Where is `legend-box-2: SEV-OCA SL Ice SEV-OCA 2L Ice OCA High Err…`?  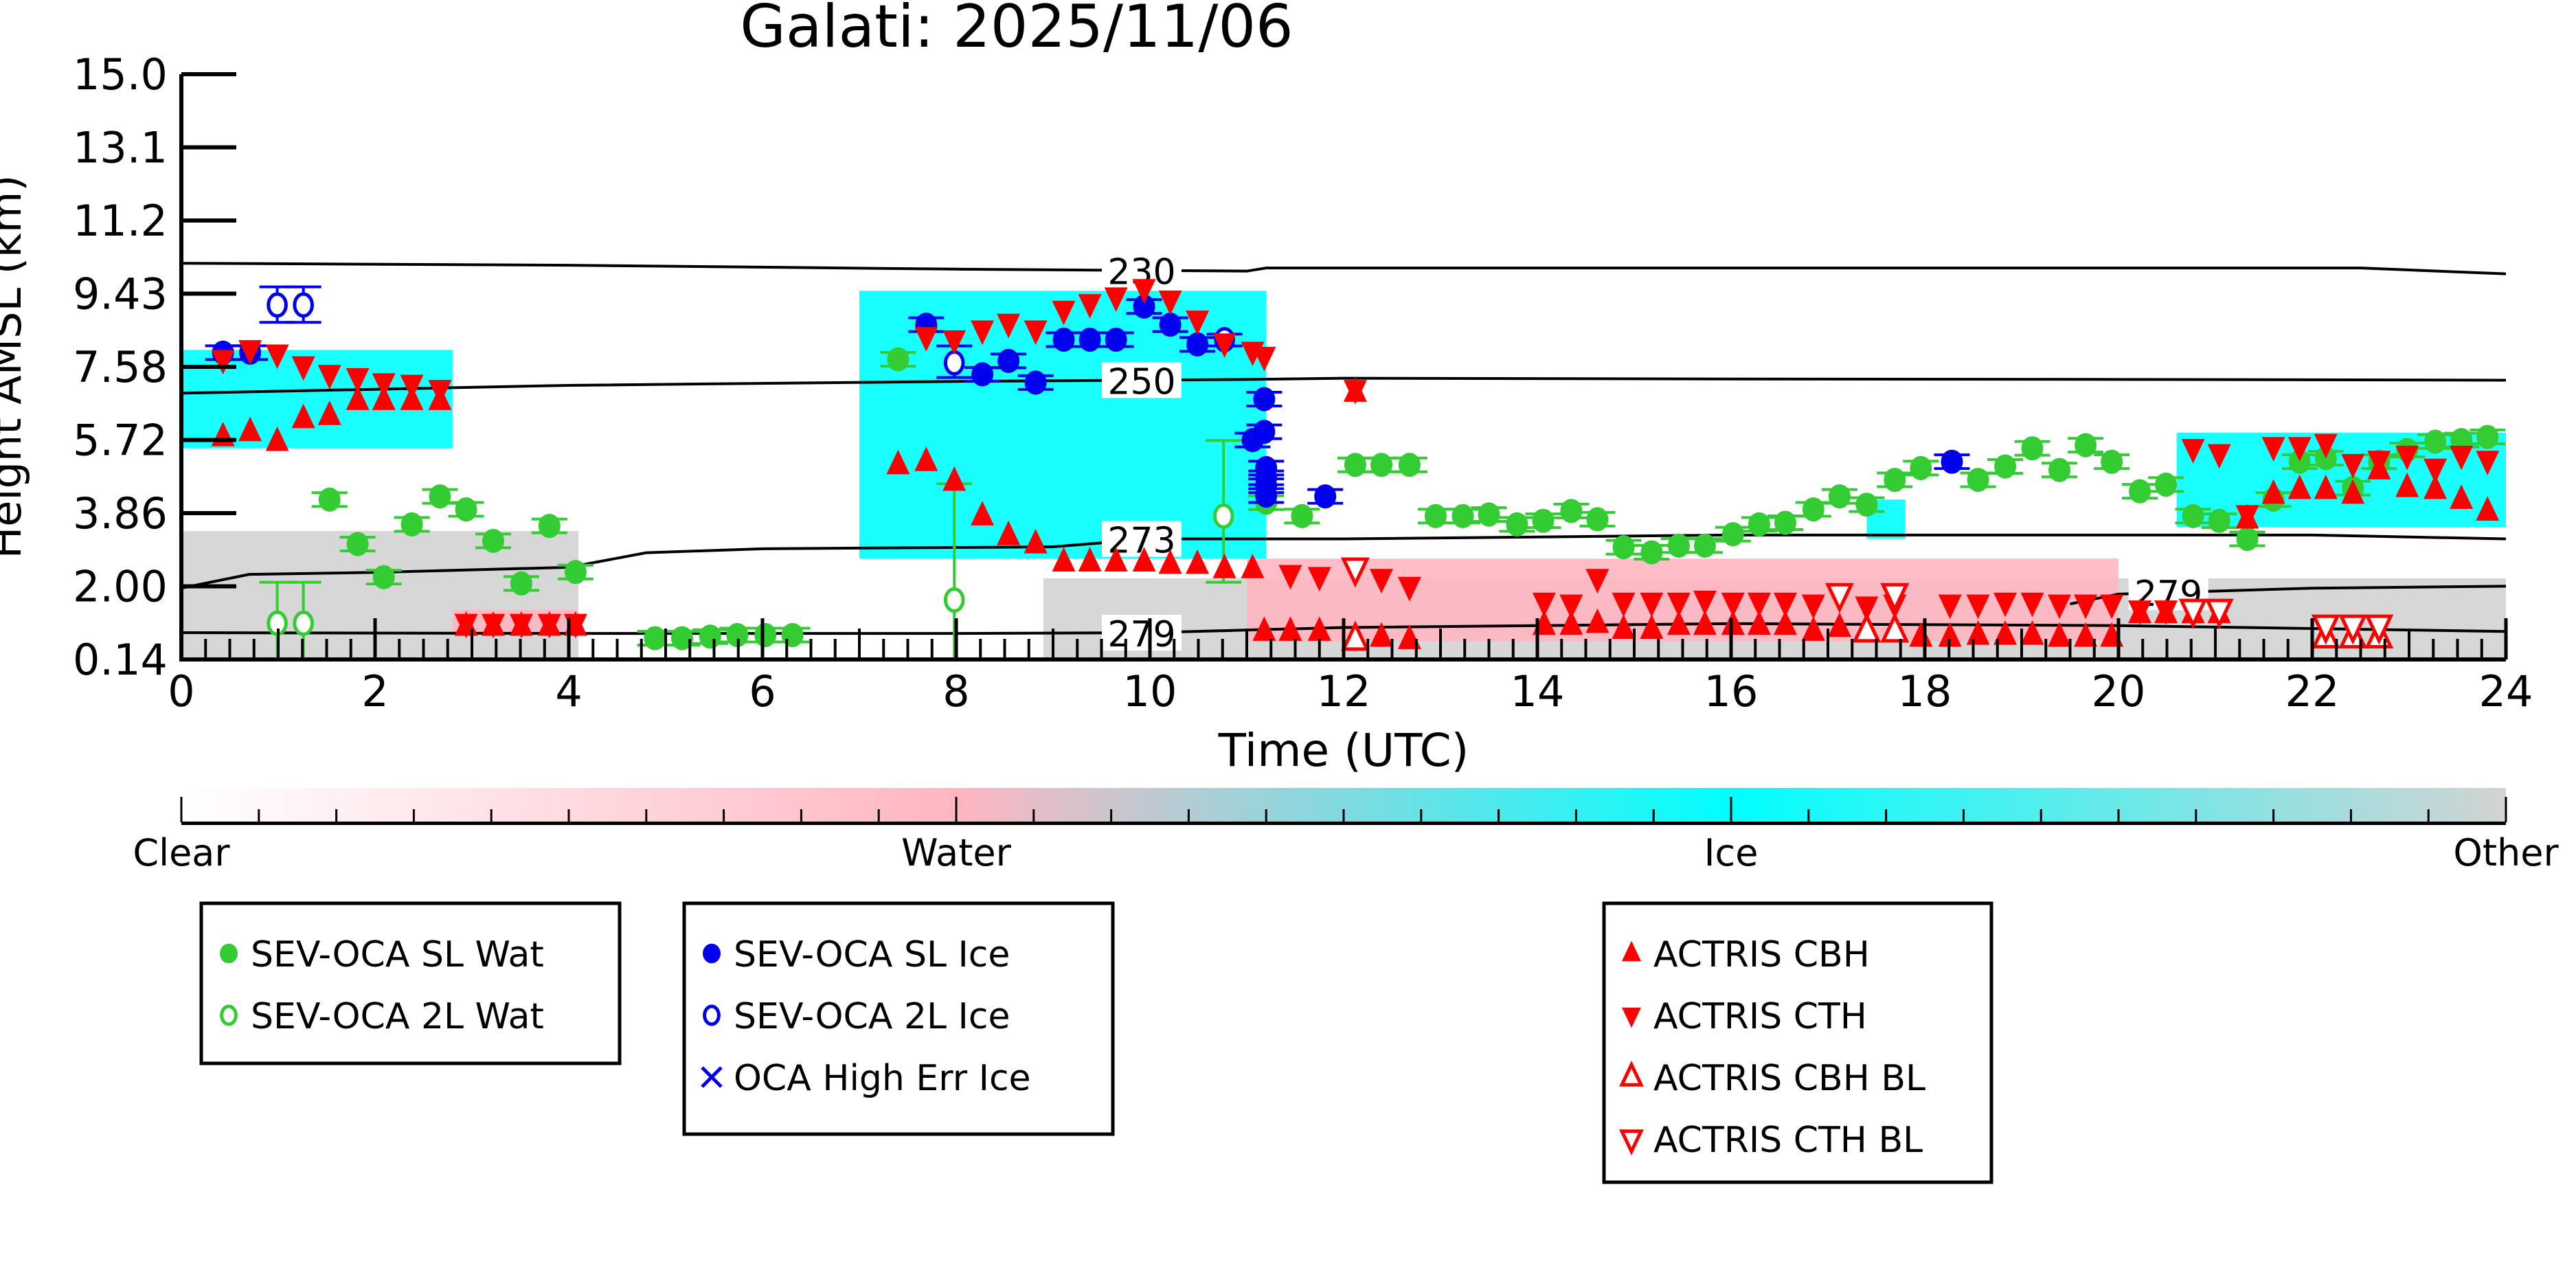 legend-box-2: SEV-OCA SL Ice SEV-OCA 2L Ice OCA High Err… is located at coordinates (898, 1018).